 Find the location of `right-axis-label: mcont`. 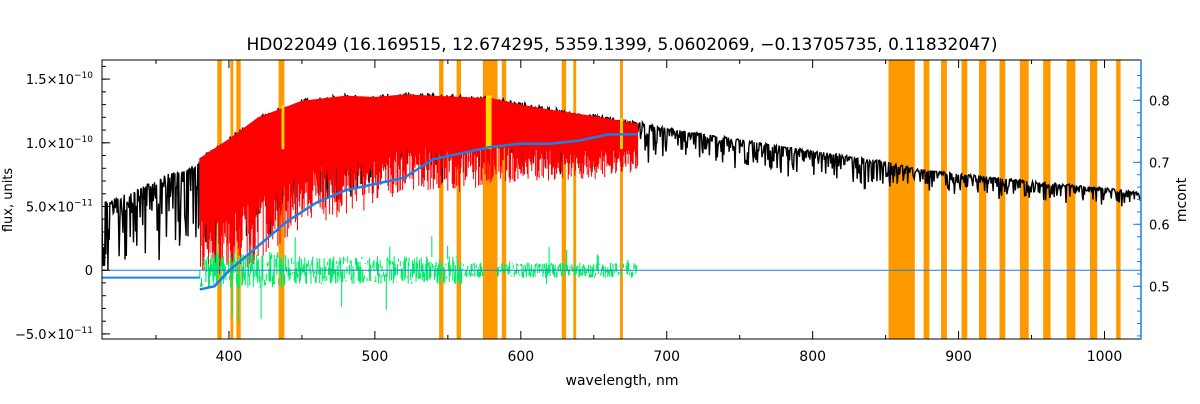

right-axis-label: mcont is located at coordinates (1182, 199).